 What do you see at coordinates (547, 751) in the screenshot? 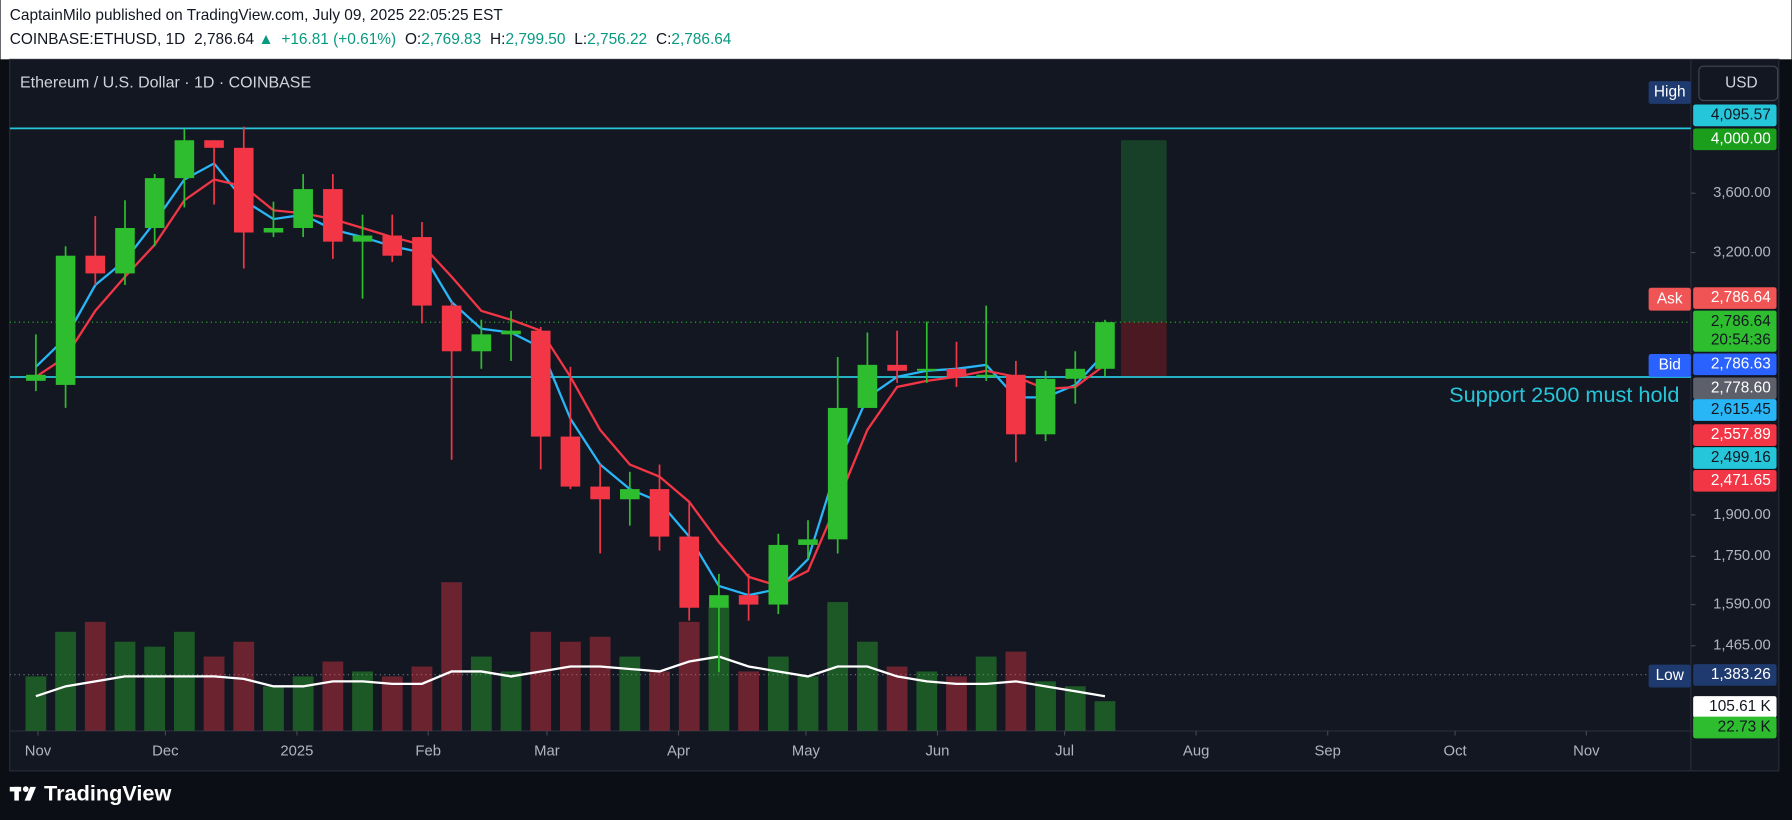
I see `x-tick-label: Mar` at bounding box center [547, 751].